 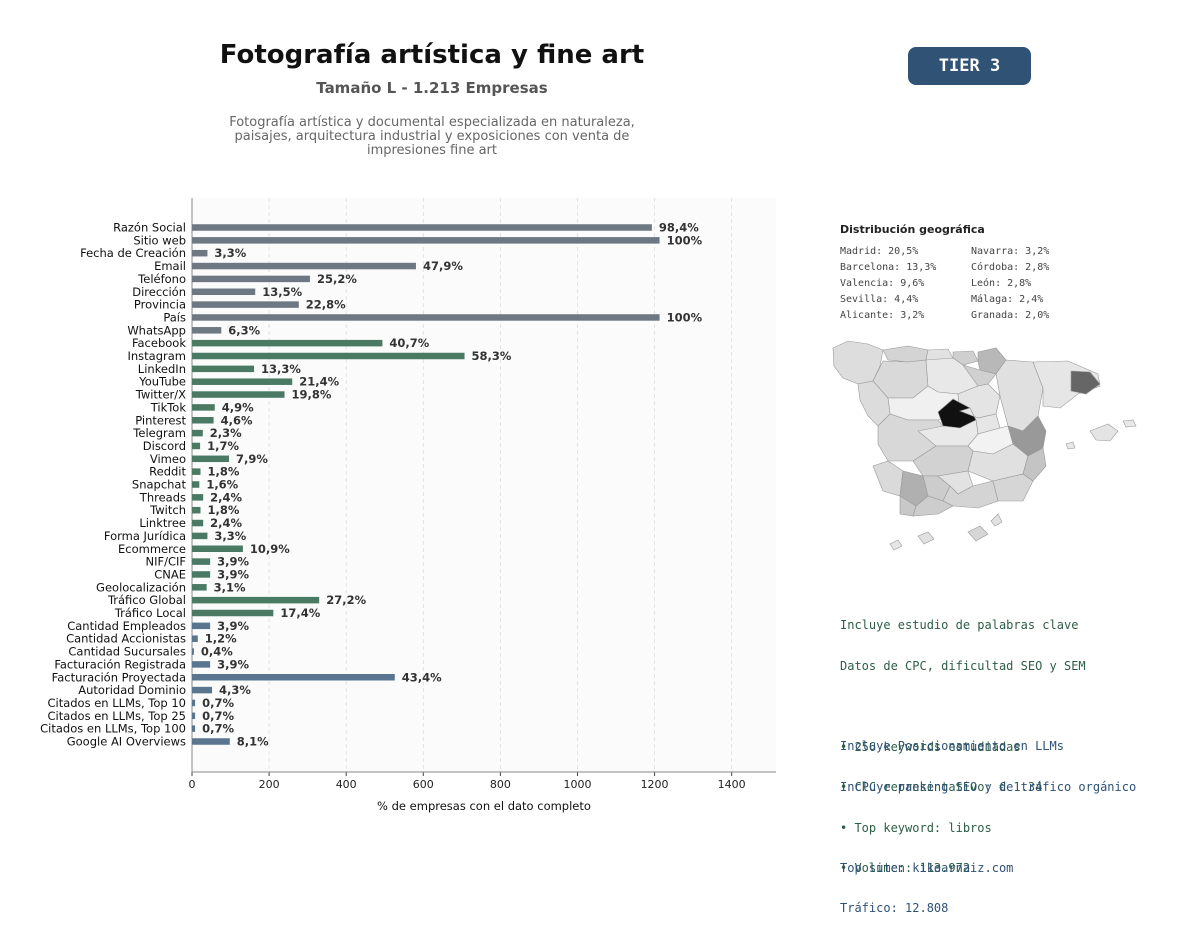 I want to click on value-label: 25,2%, so click(x=337, y=279).